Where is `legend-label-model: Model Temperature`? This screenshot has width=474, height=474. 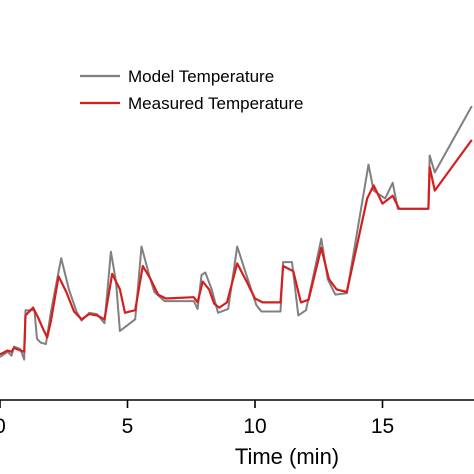 legend-label-model: Model Temperature is located at coordinates (201, 76).